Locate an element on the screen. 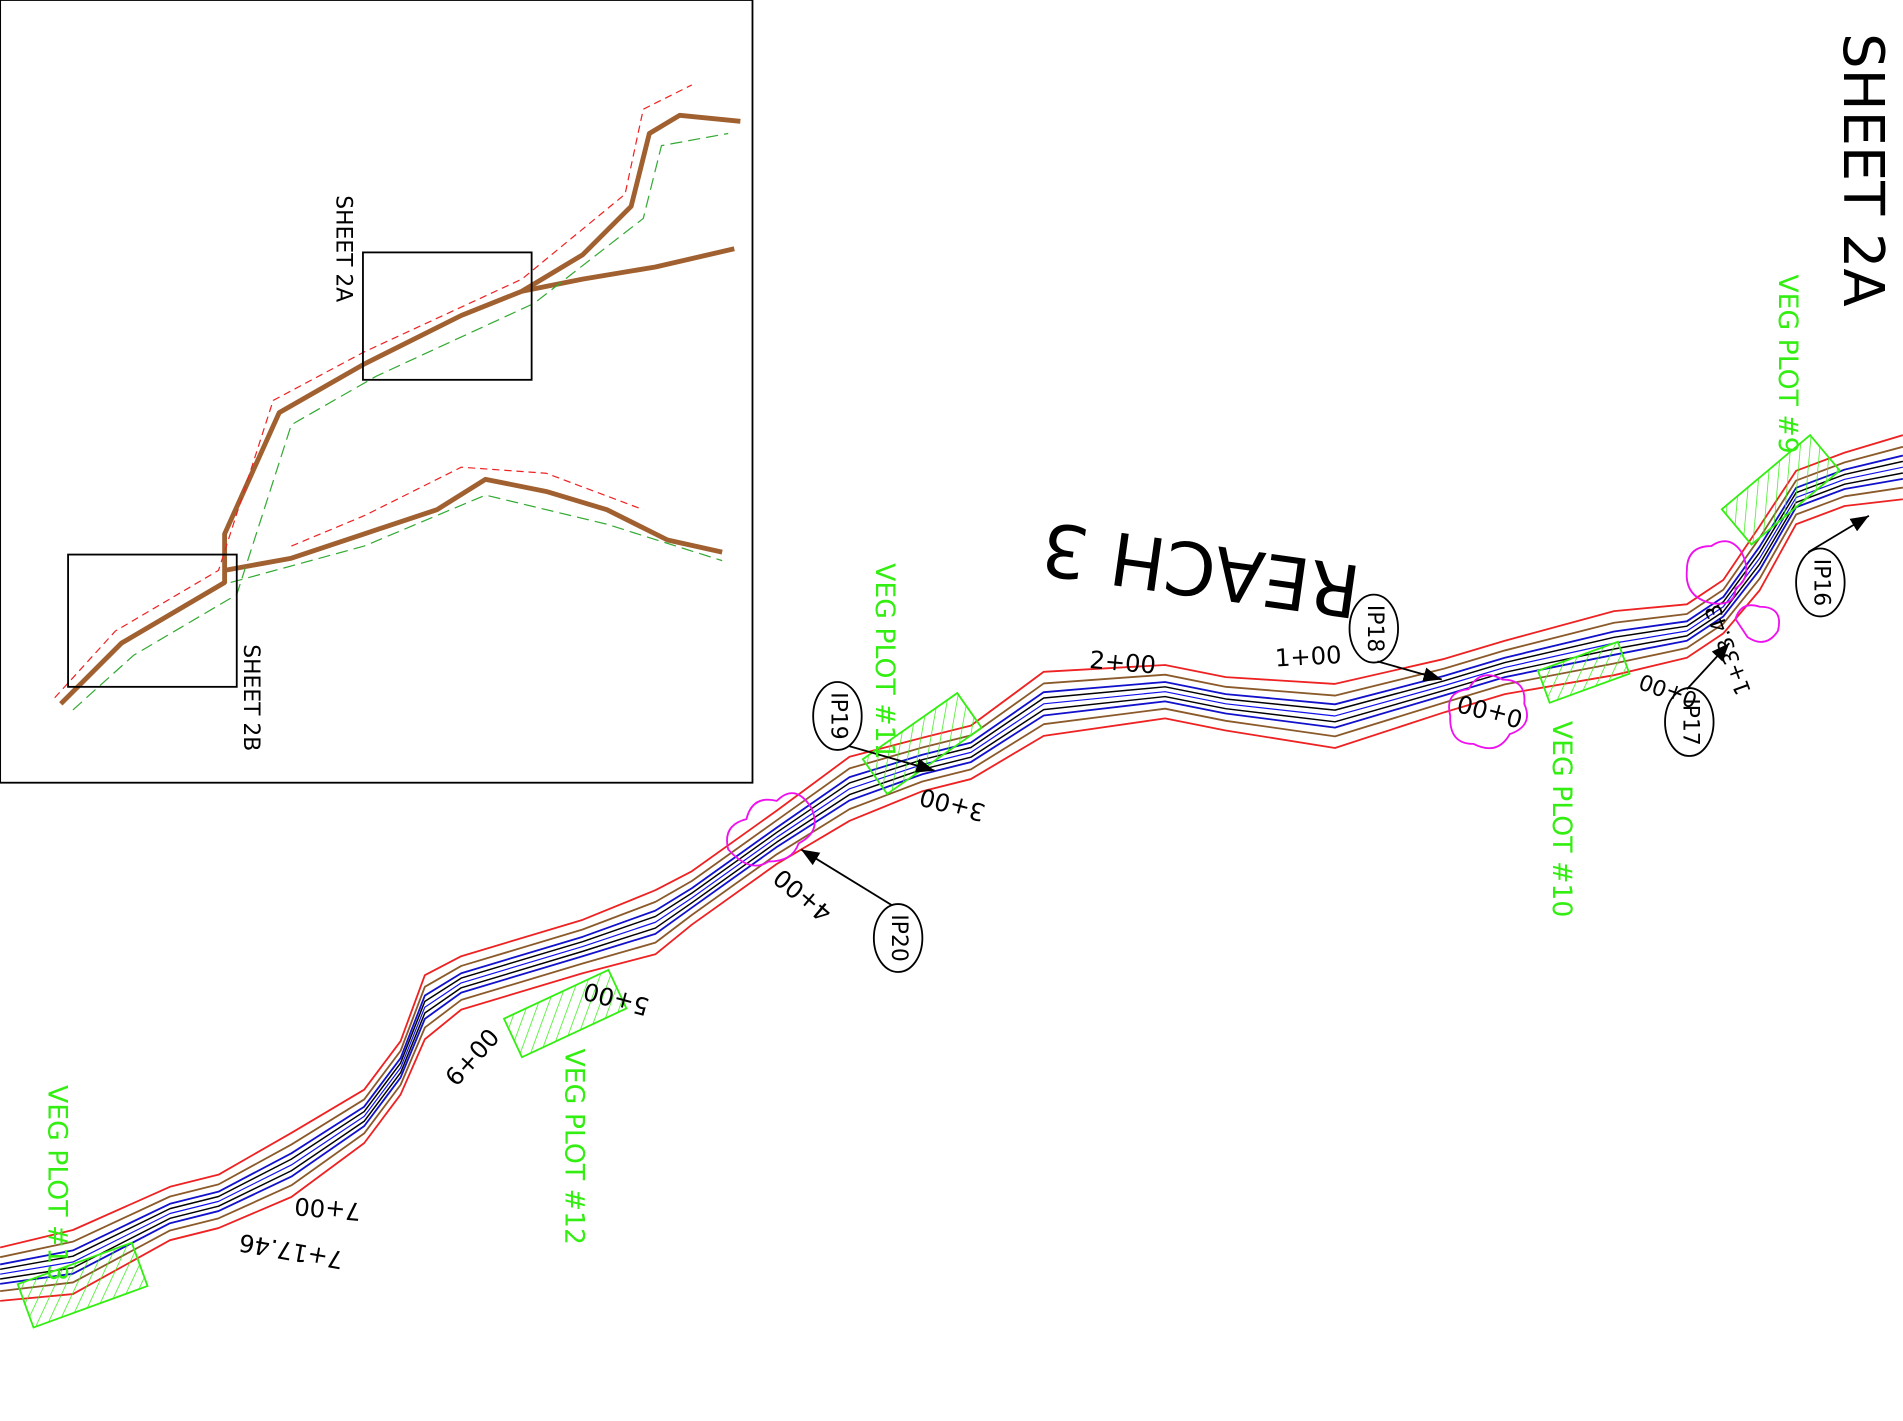  ip-label: IP19 is located at coordinates (837, 715).